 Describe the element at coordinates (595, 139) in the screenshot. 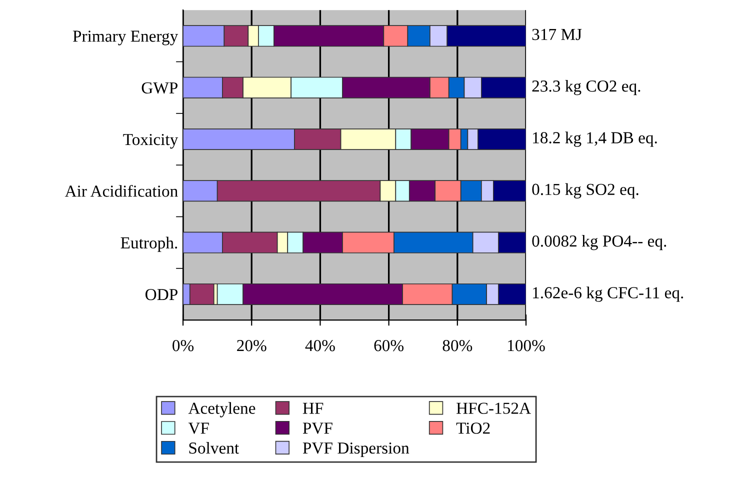

I see `text: 18.2 kg 1,4 DB eq.` at that location.